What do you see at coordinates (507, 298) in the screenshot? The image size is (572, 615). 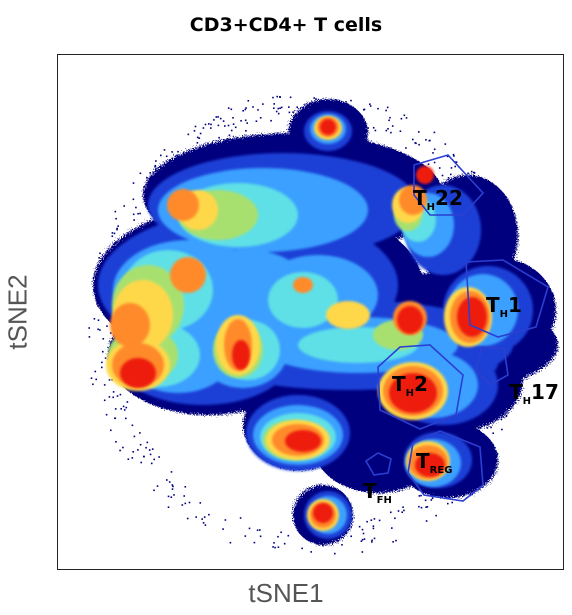 I see `gate-th1` at bounding box center [507, 298].